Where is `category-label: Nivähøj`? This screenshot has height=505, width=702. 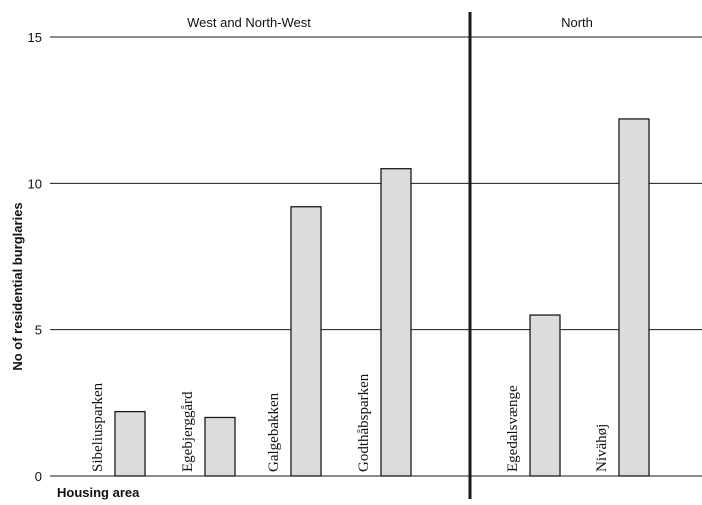
category-label: Nivähøj is located at coordinates (602, 448).